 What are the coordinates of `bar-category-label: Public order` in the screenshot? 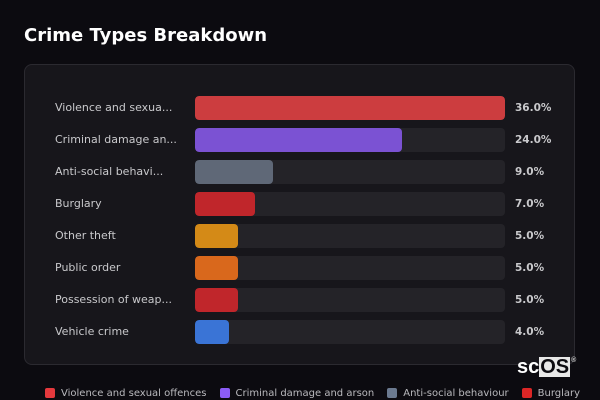 It's located at (88, 267).